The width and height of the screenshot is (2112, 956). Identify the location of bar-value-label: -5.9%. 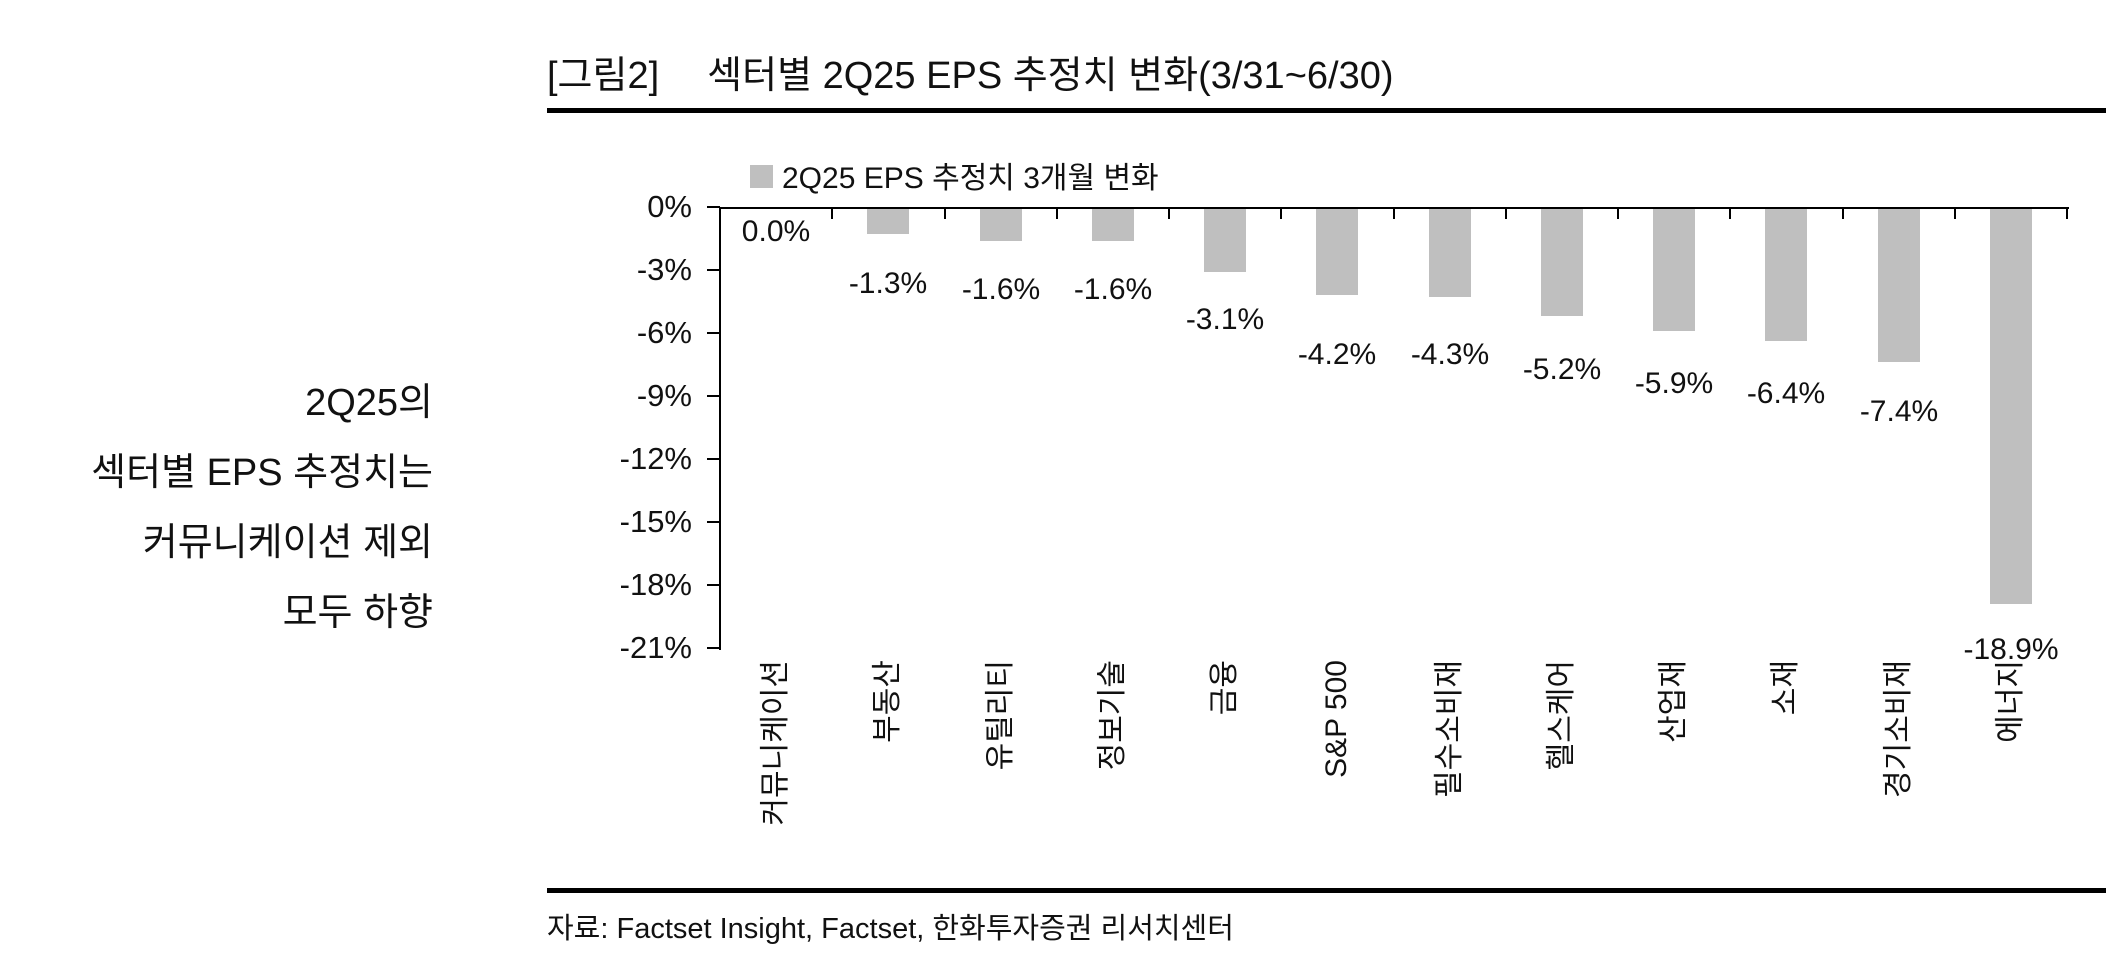
(1674, 383).